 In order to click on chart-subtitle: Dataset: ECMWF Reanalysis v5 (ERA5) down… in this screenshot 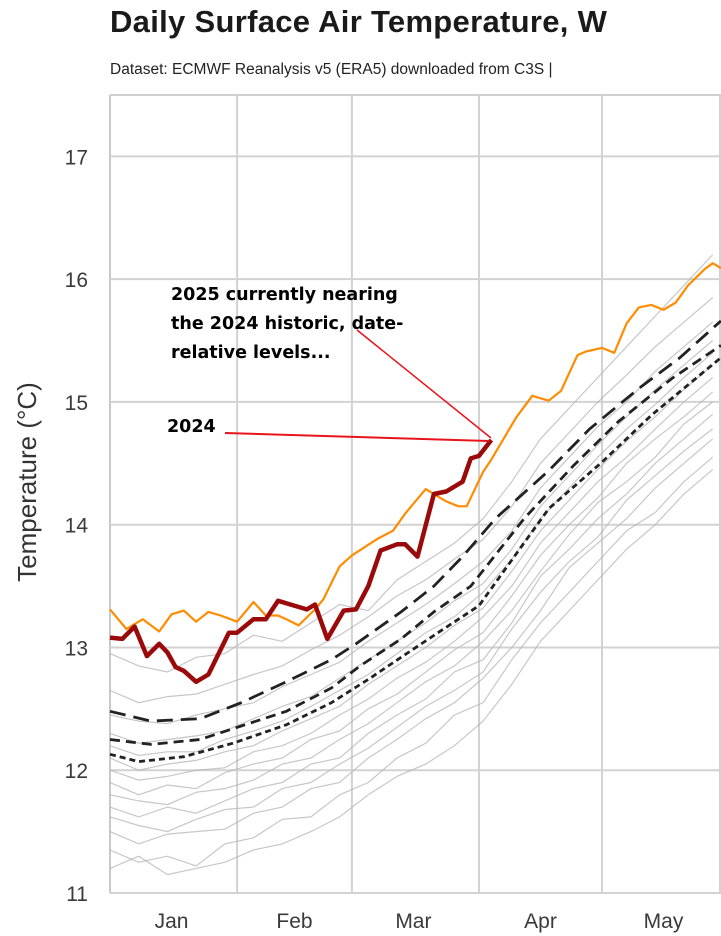, I will do `click(331, 69)`.